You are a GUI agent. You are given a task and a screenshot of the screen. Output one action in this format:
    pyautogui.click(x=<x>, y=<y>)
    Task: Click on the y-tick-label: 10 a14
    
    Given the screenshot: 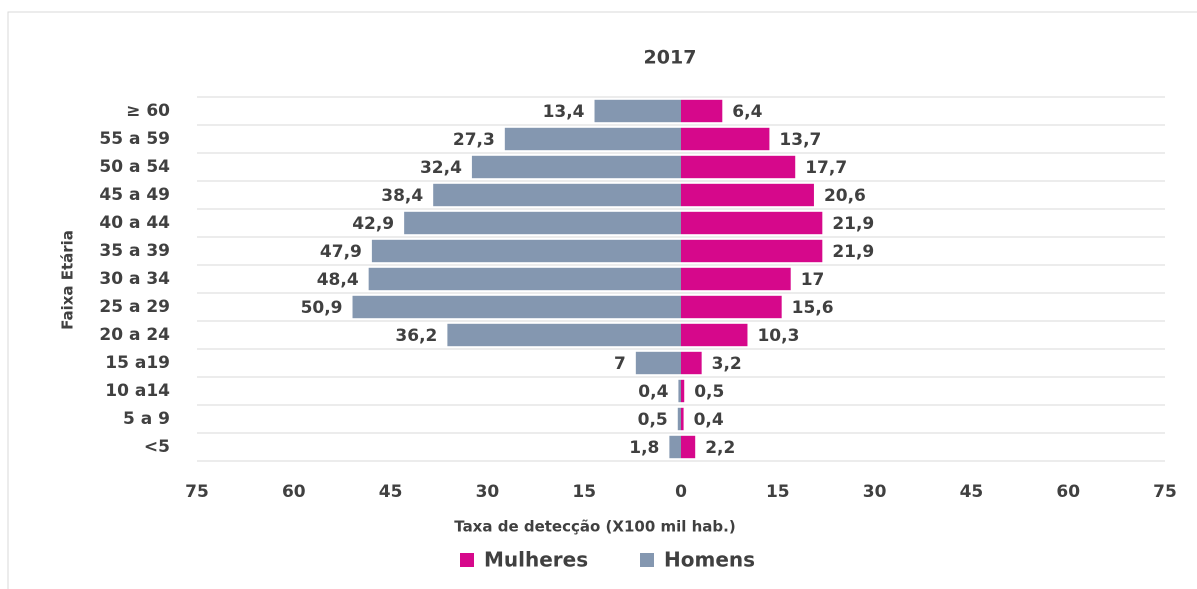 What is the action you would take?
    pyautogui.click(x=137, y=391)
    